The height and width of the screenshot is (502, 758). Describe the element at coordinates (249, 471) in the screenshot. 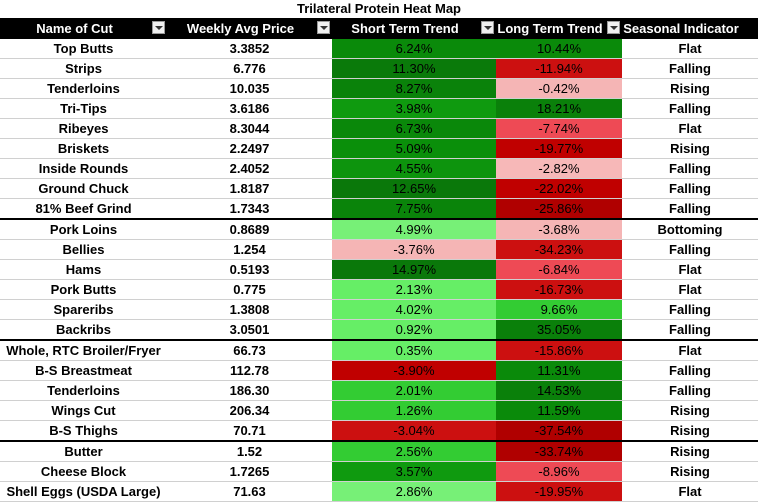

I see `cell-price: 1.7265` at that location.